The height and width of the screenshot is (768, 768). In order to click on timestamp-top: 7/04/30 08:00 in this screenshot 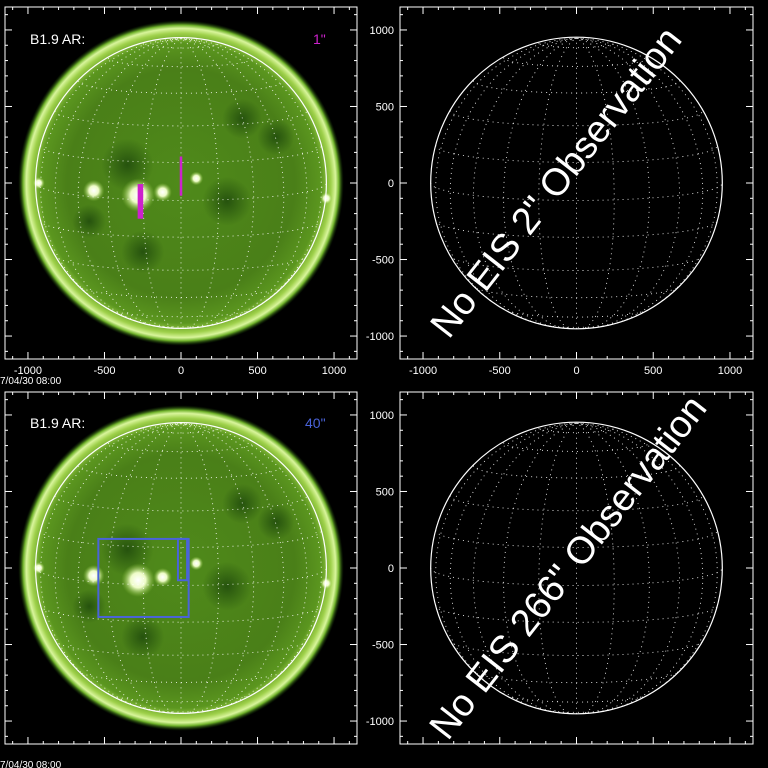, I will do `click(31, 381)`.